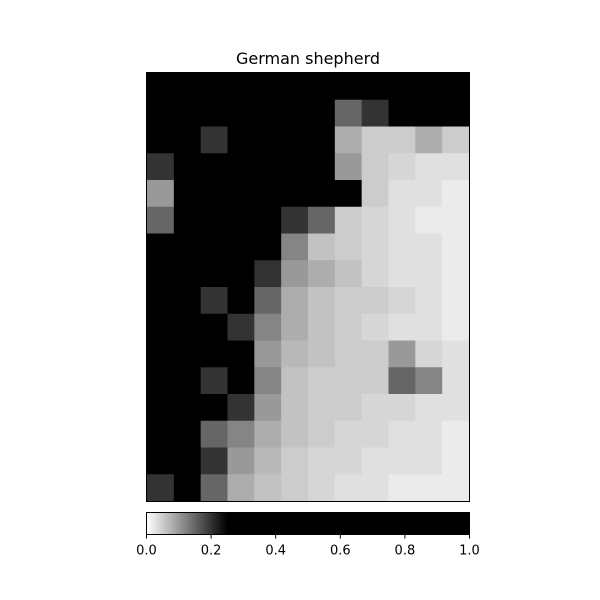  What do you see at coordinates (308, 546) in the screenshot?
I see `colorbar-axis: 0.0 0.2 0.4 0.6 0.8 1.0` at bounding box center [308, 546].